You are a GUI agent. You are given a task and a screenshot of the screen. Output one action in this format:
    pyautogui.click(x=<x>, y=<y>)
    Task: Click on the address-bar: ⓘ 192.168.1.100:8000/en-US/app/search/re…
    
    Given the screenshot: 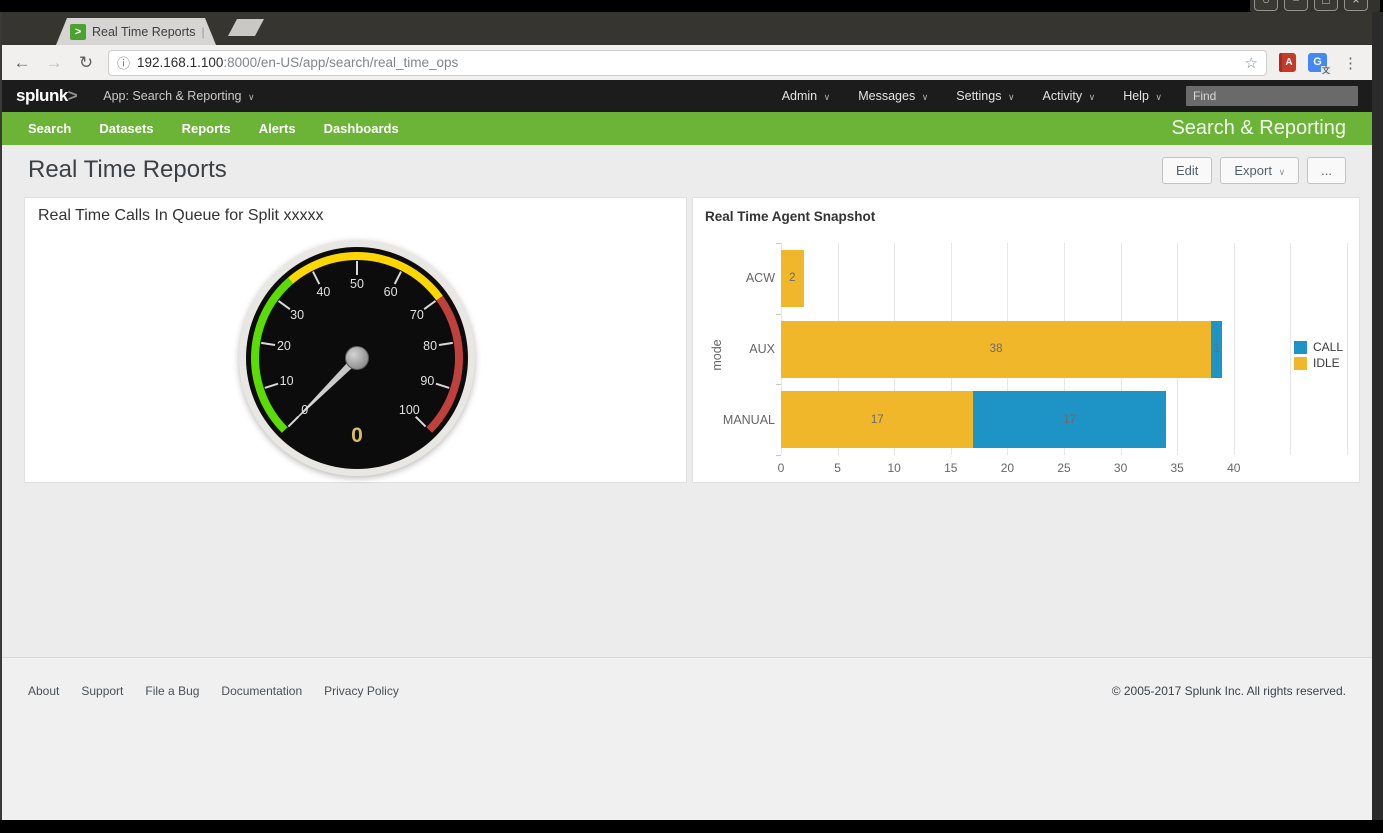 What is the action you would take?
    pyautogui.click(x=687, y=62)
    